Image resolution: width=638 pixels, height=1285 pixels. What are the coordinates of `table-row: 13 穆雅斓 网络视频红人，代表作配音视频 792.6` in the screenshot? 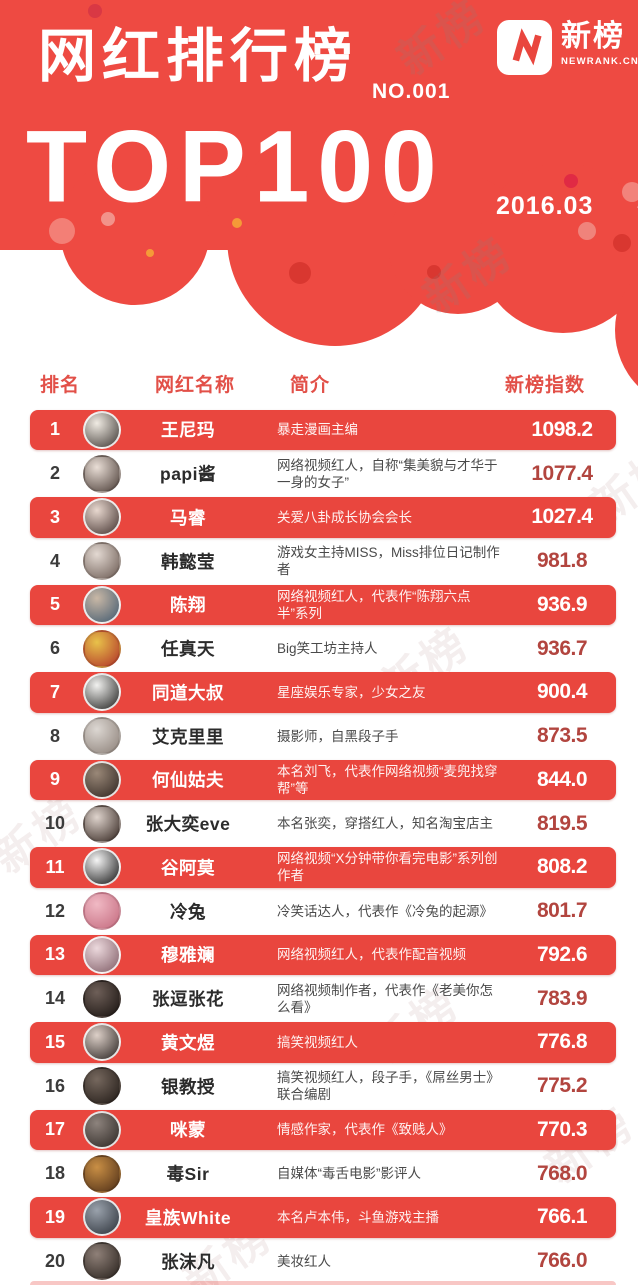 It's located at (319, 955).